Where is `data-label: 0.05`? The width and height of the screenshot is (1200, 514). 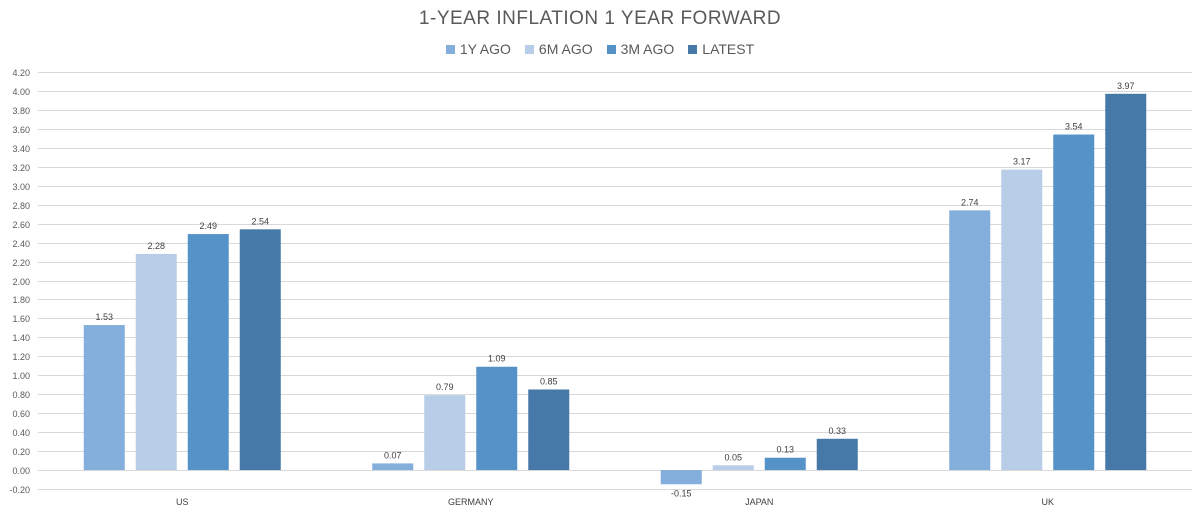
data-label: 0.05 is located at coordinates (733, 457).